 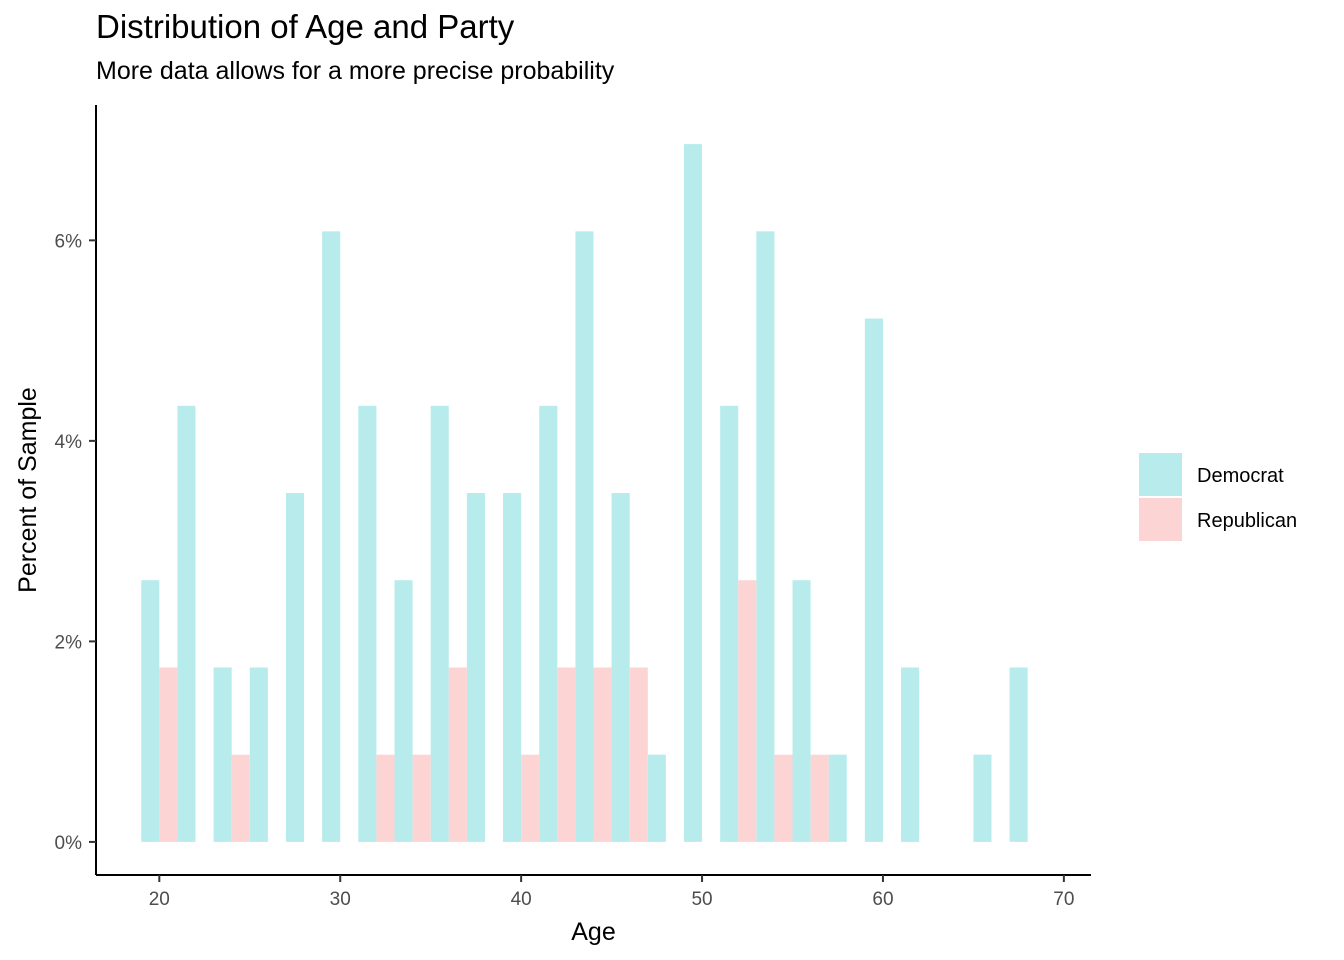 I want to click on legend-key-democrat, so click(x=1160, y=474).